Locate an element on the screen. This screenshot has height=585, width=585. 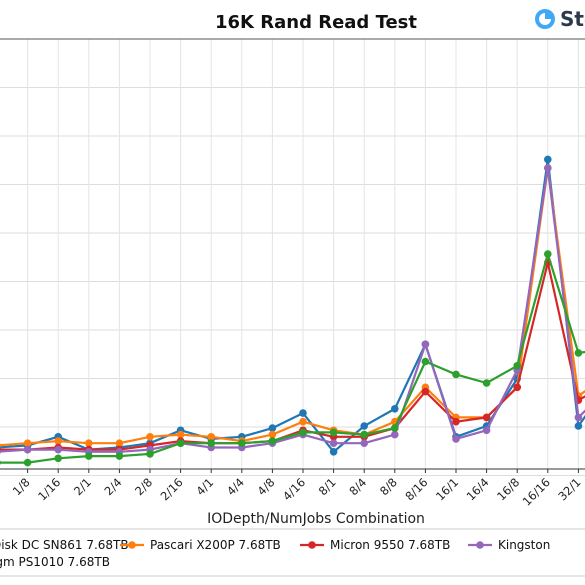
x-tick-label: 4/8 is located at coordinates (266, 486).